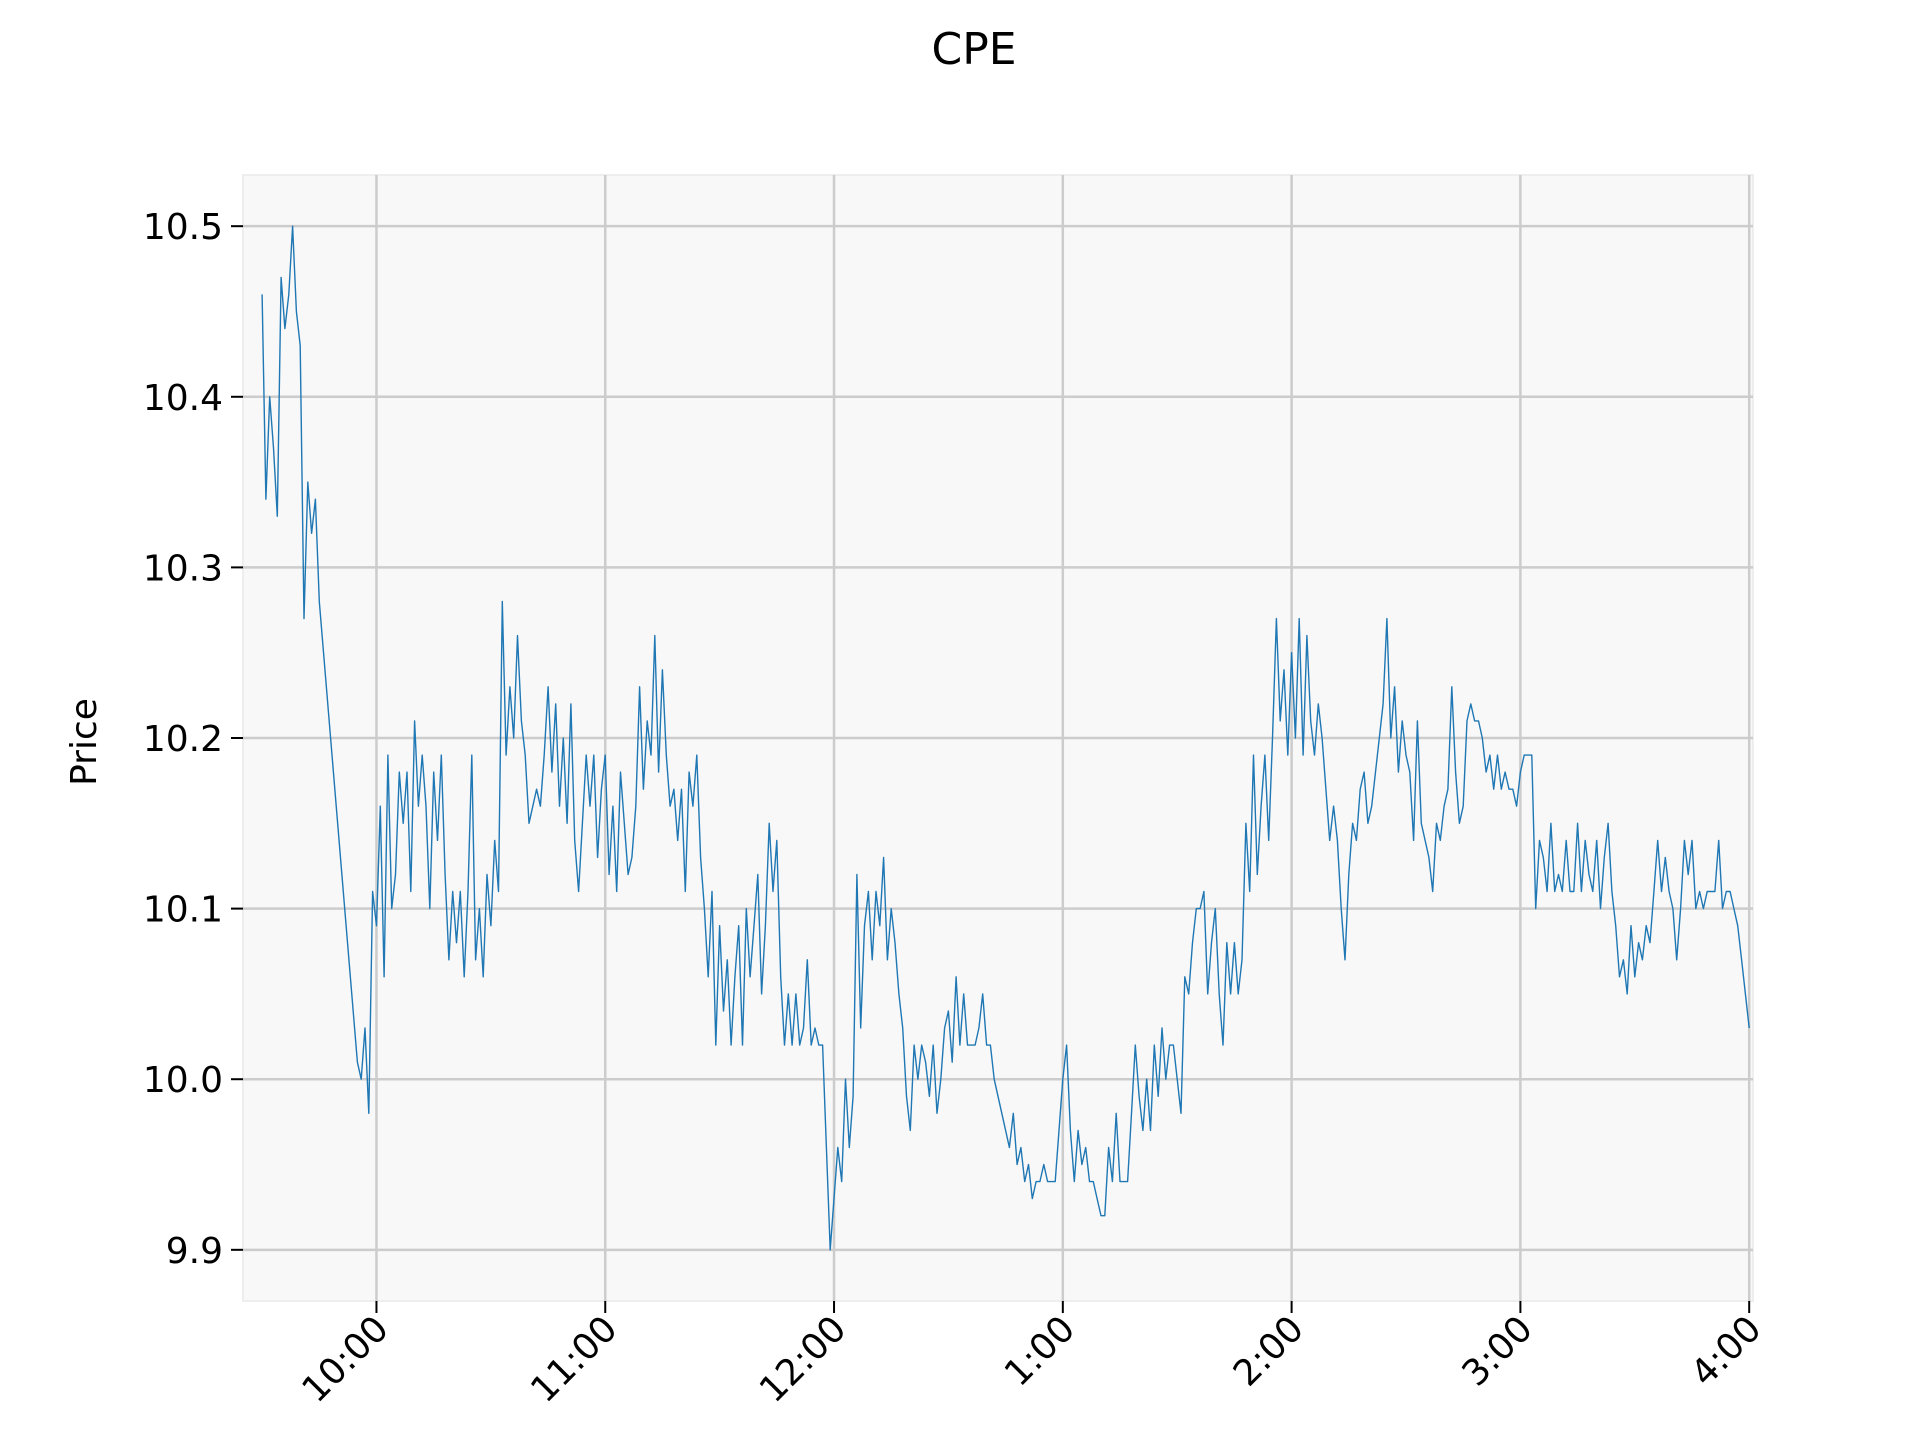  What do you see at coordinates (1269, 1351) in the screenshot?
I see `x-tick-label: 2:00` at bounding box center [1269, 1351].